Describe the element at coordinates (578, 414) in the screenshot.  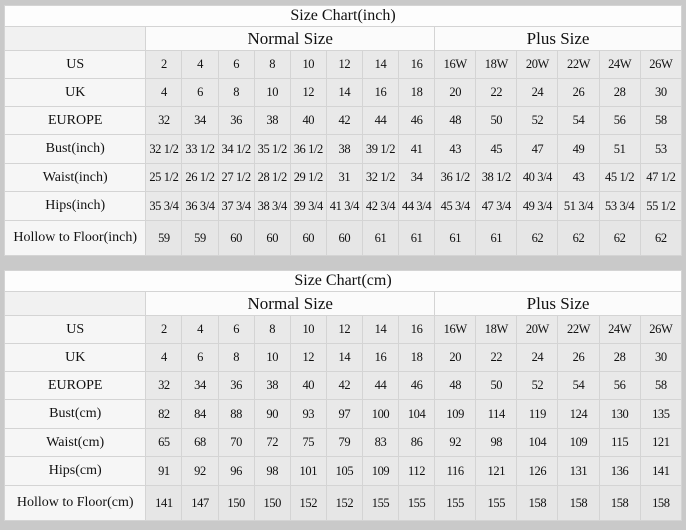
I see `table-cell: 124` at that location.